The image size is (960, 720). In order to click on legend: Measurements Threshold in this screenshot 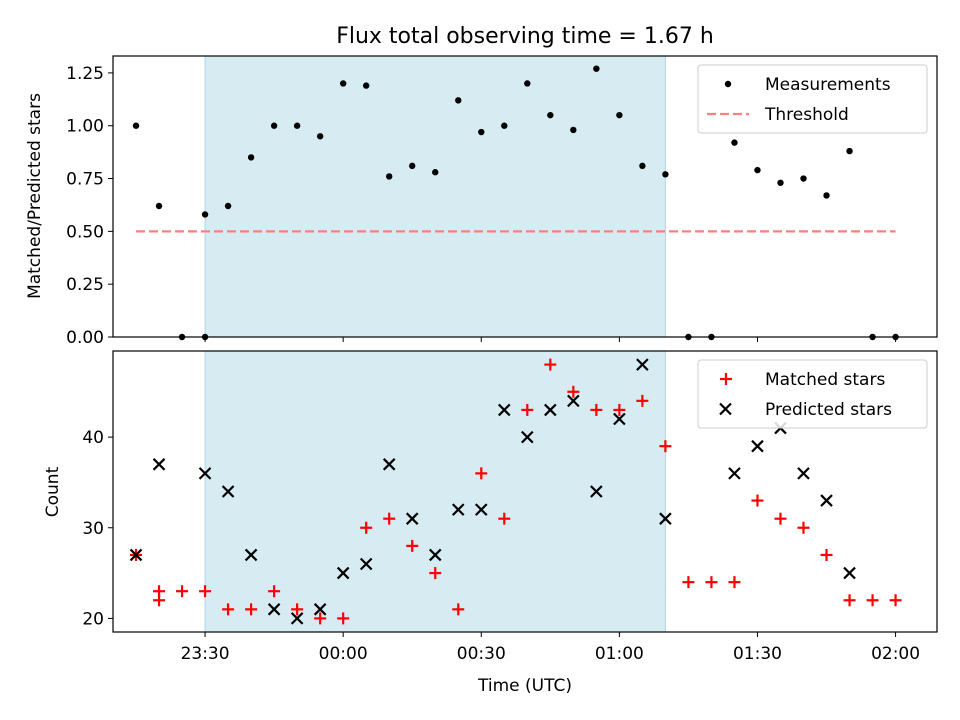, I will do `click(812, 99)`.